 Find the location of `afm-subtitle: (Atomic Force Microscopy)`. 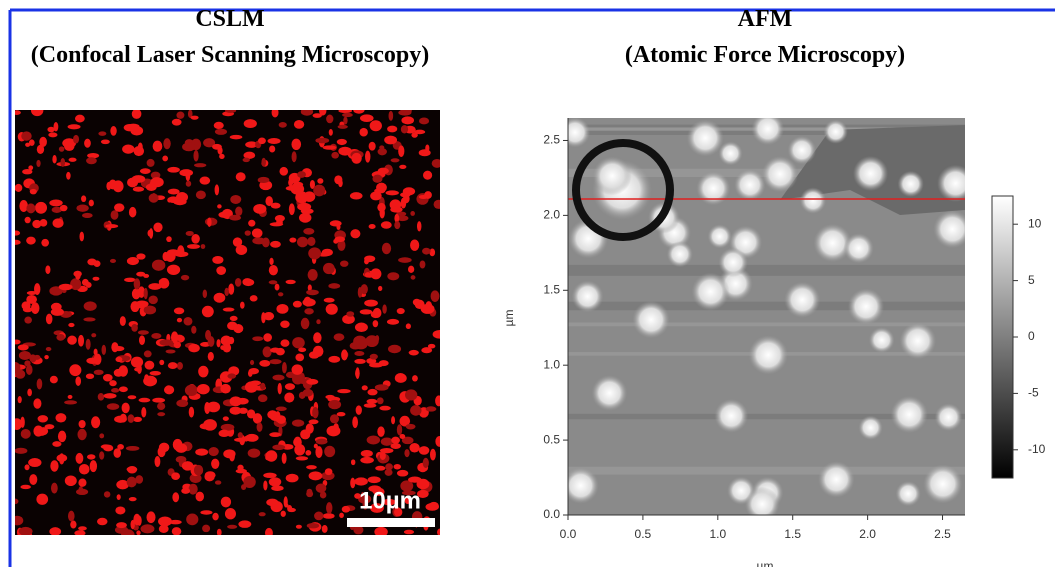

afm-subtitle: (Atomic Force Microscopy) is located at coordinates (765, 55).